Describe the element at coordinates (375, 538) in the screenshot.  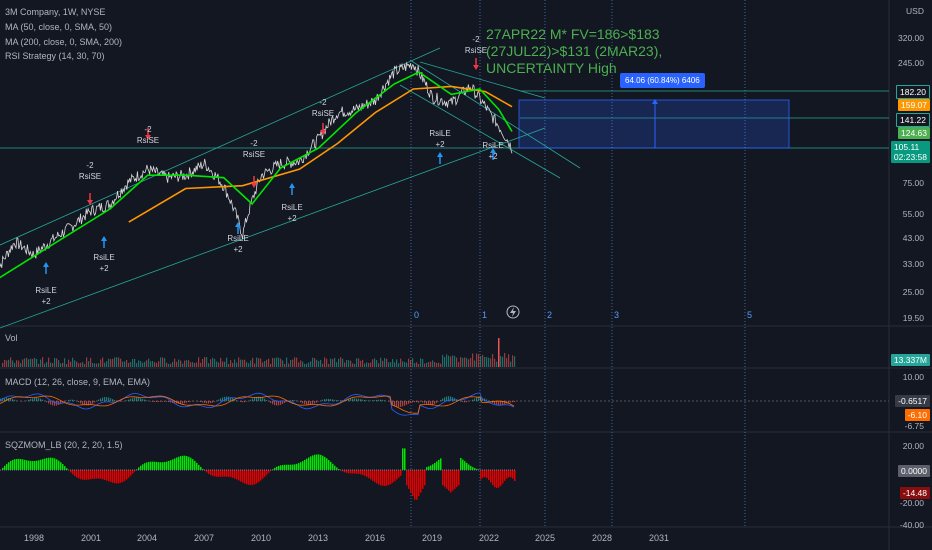
I see `x-tick: 2016` at that location.